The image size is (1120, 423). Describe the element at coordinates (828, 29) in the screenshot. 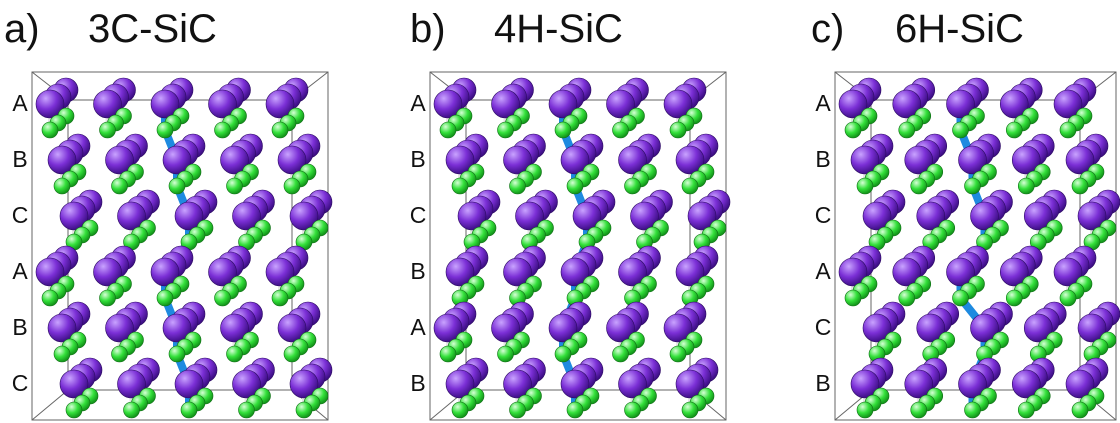

I see `panel-label: c)` at that location.